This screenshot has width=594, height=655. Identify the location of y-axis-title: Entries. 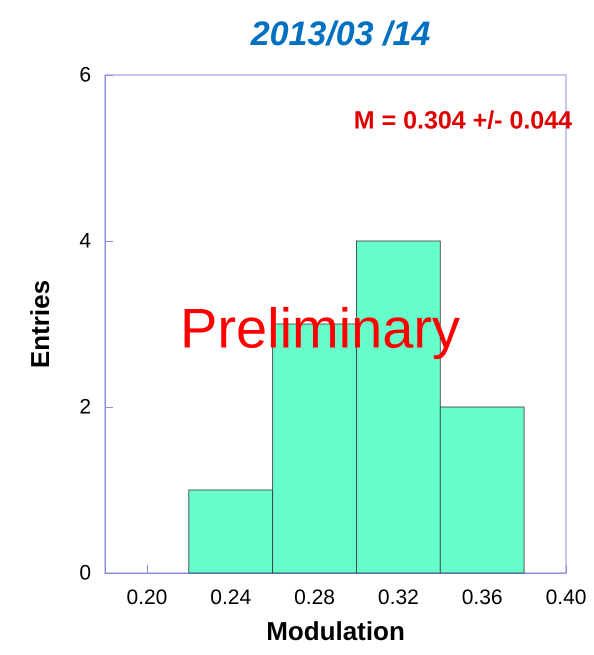
(40, 324).